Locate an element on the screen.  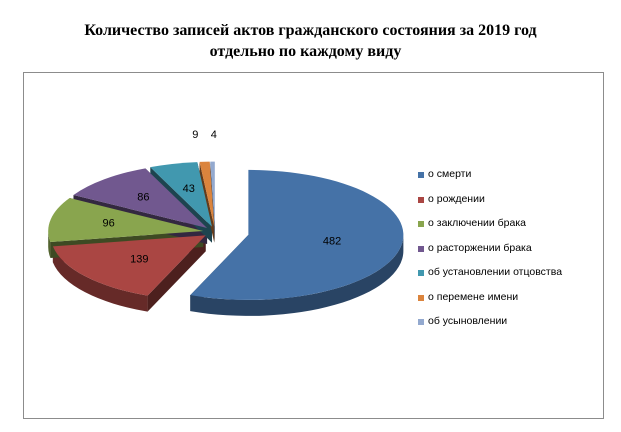
legend-label-5: о перемене имени is located at coordinates (473, 296).